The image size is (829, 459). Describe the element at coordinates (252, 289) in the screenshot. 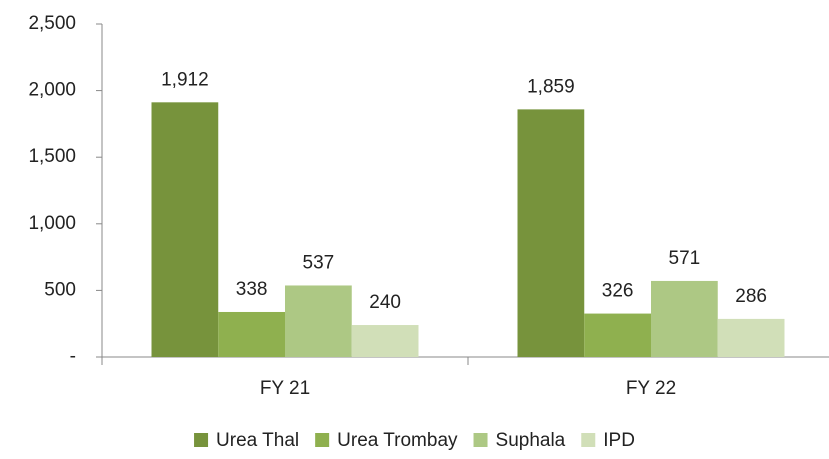

I see `value-label: 338` at that location.